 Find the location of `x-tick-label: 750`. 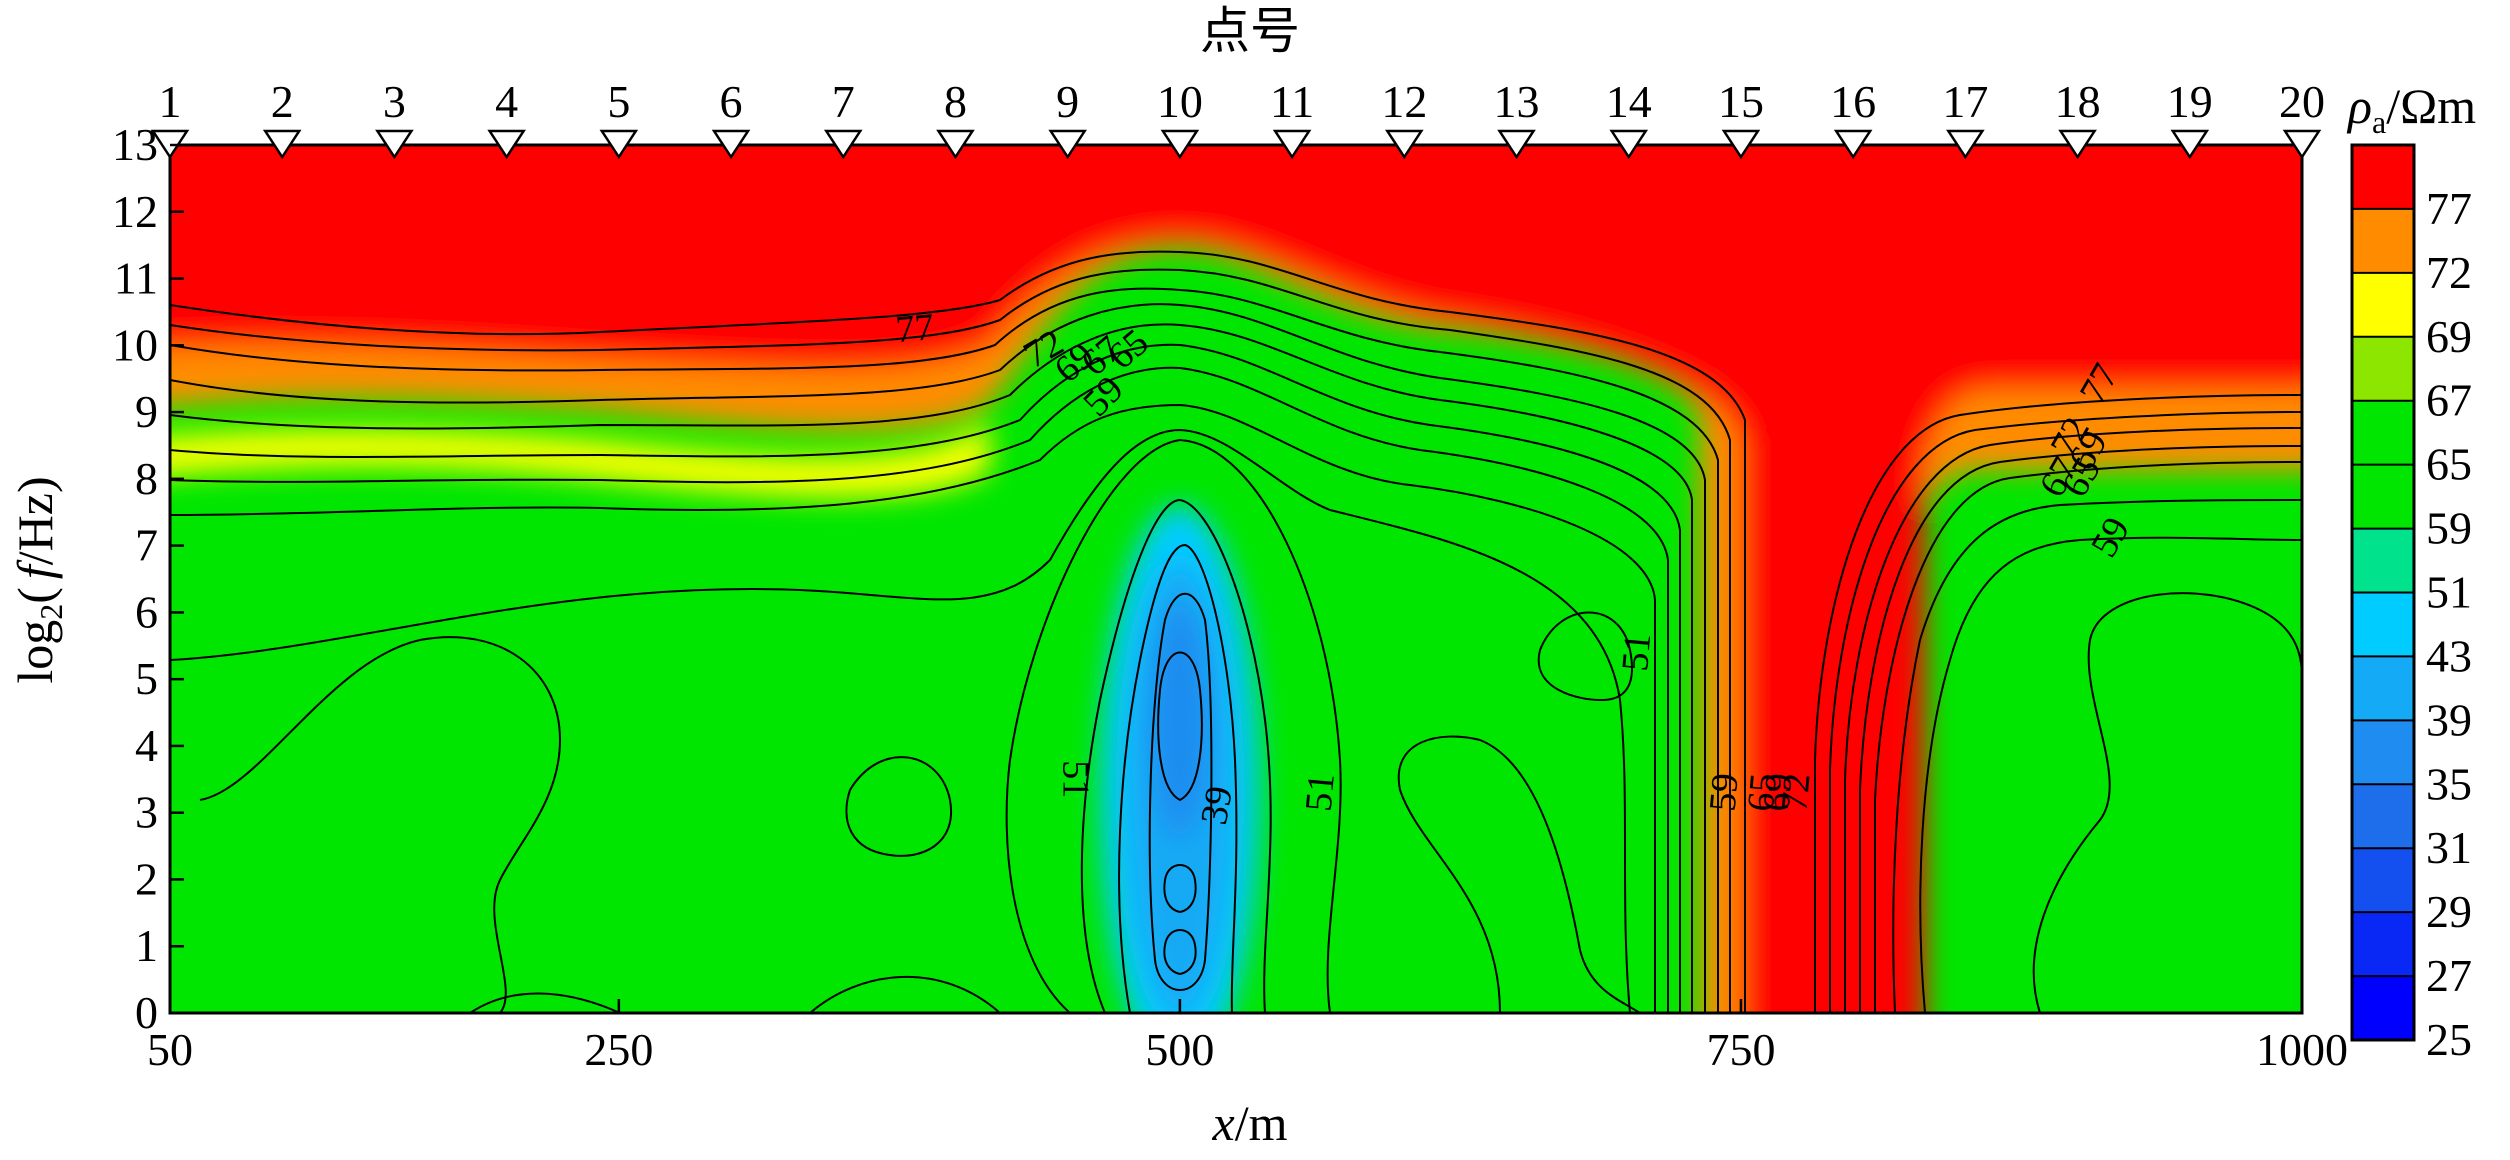

x-tick-label: 750 is located at coordinates (1740, 1049).